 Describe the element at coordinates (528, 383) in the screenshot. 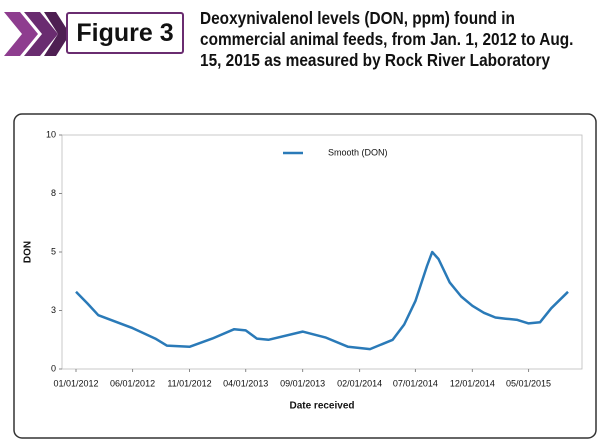

I see `x-tick-label: 05/01/2015` at that location.